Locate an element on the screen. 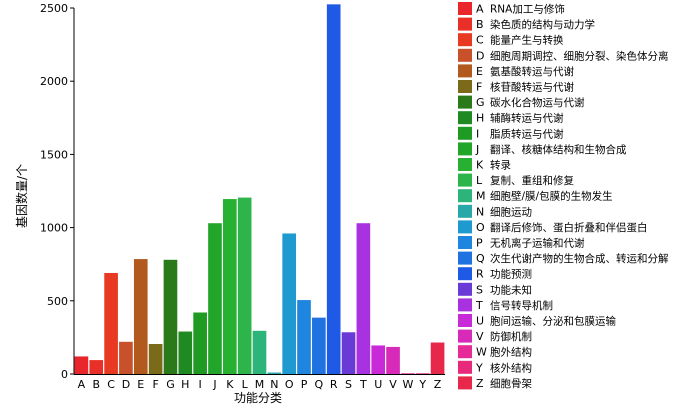 This screenshot has width=700, height=412. bar-D is located at coordinates (126, 357).